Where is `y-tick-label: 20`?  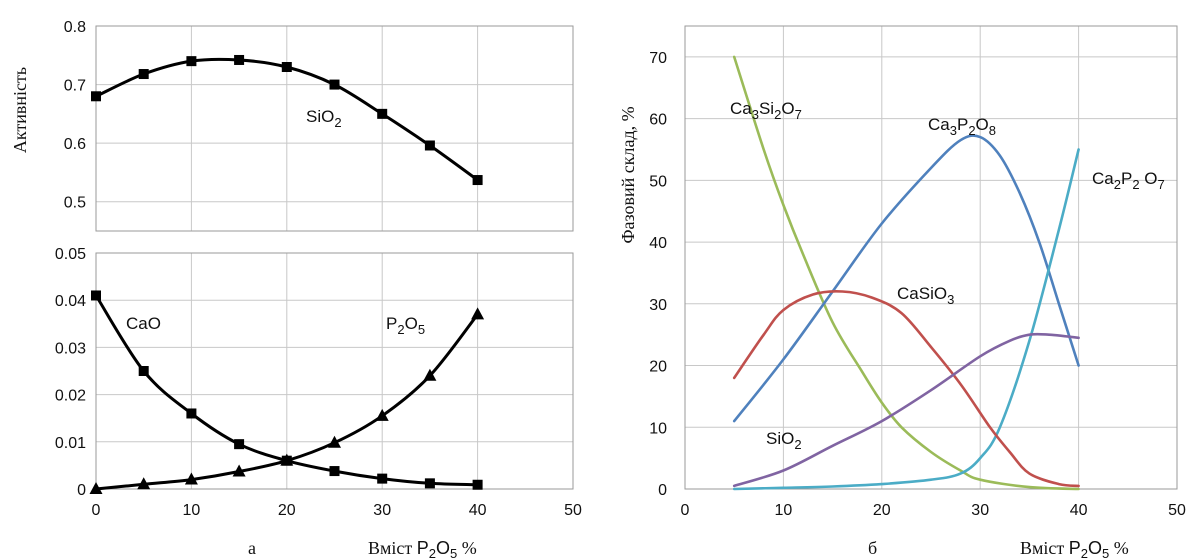
y-tick-label: 20 is located at coordinates (658, 367).